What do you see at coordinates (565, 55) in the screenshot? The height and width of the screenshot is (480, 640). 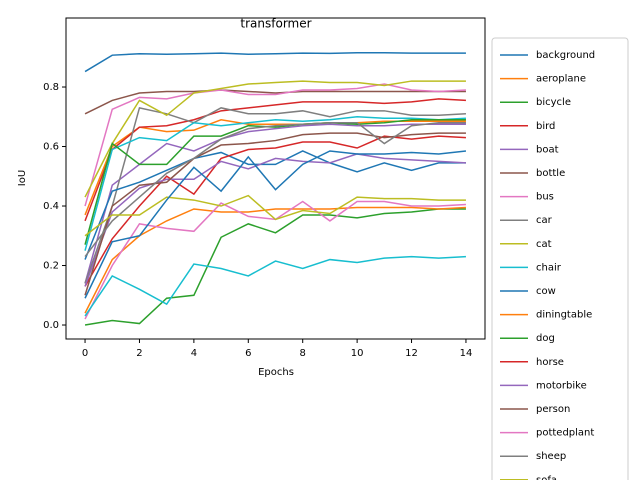 I see `legend-label: background` at bounding box center [565, 55].